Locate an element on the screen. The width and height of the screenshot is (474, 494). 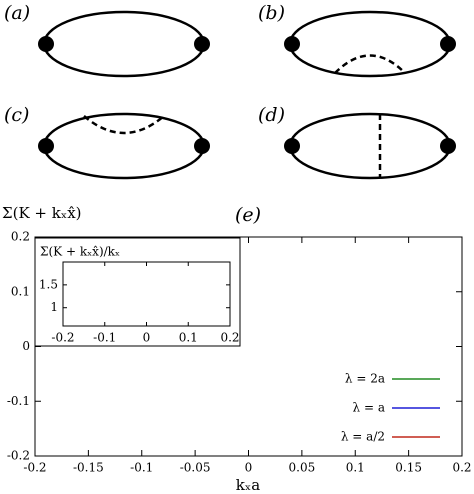
x-tick-label: -0.15 is located at coordinates (88, 468).